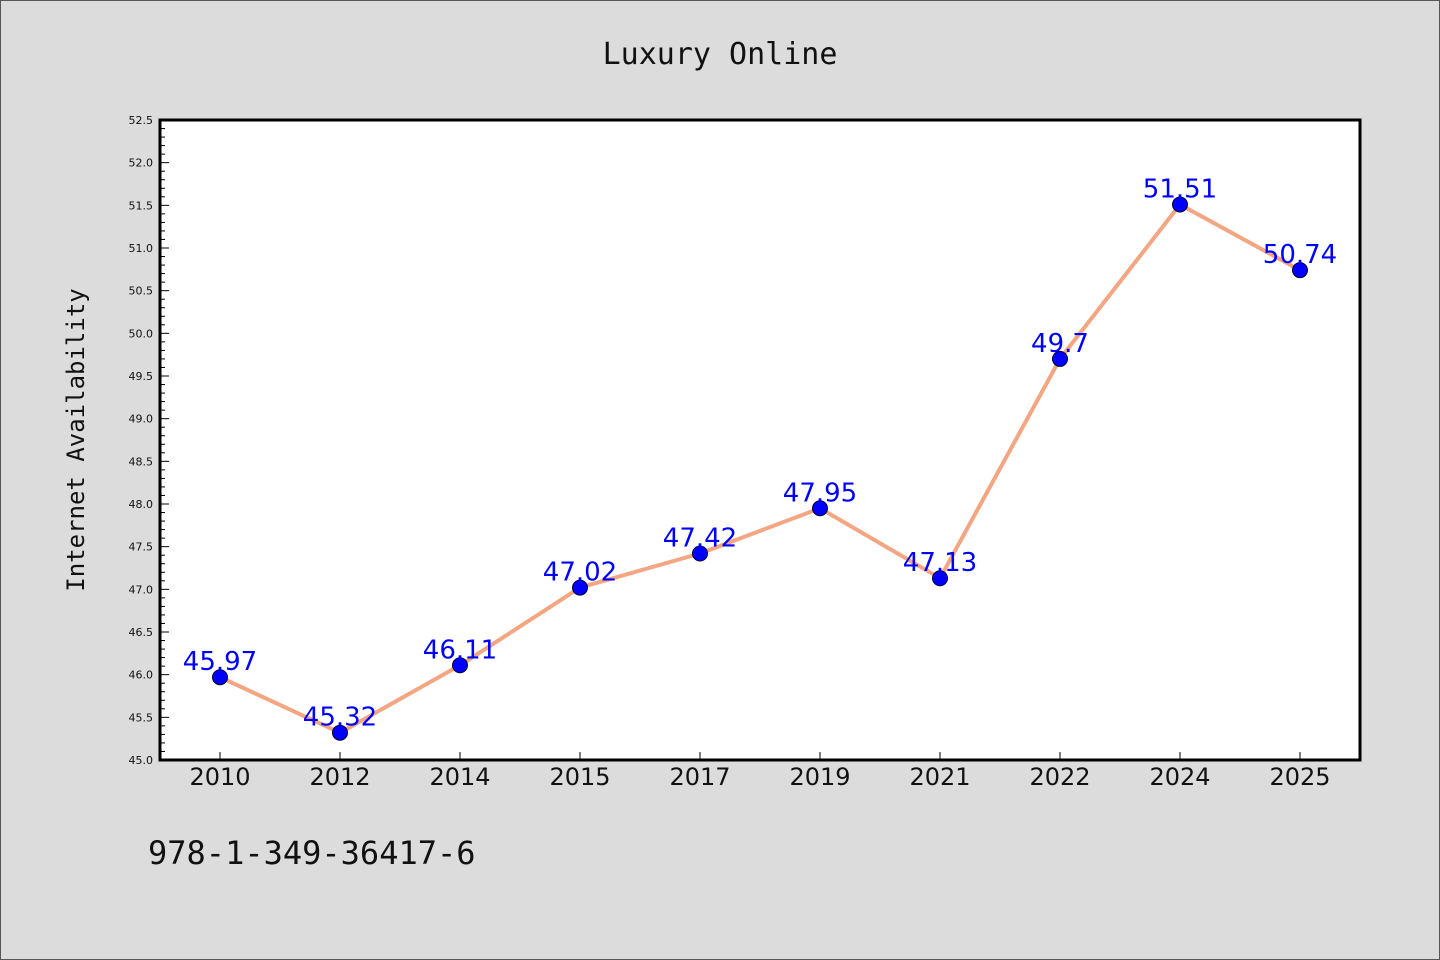  Describe the element at coordinates (141, 547) in the screenshot. I see `y-tick-label: 47.5` at that location.